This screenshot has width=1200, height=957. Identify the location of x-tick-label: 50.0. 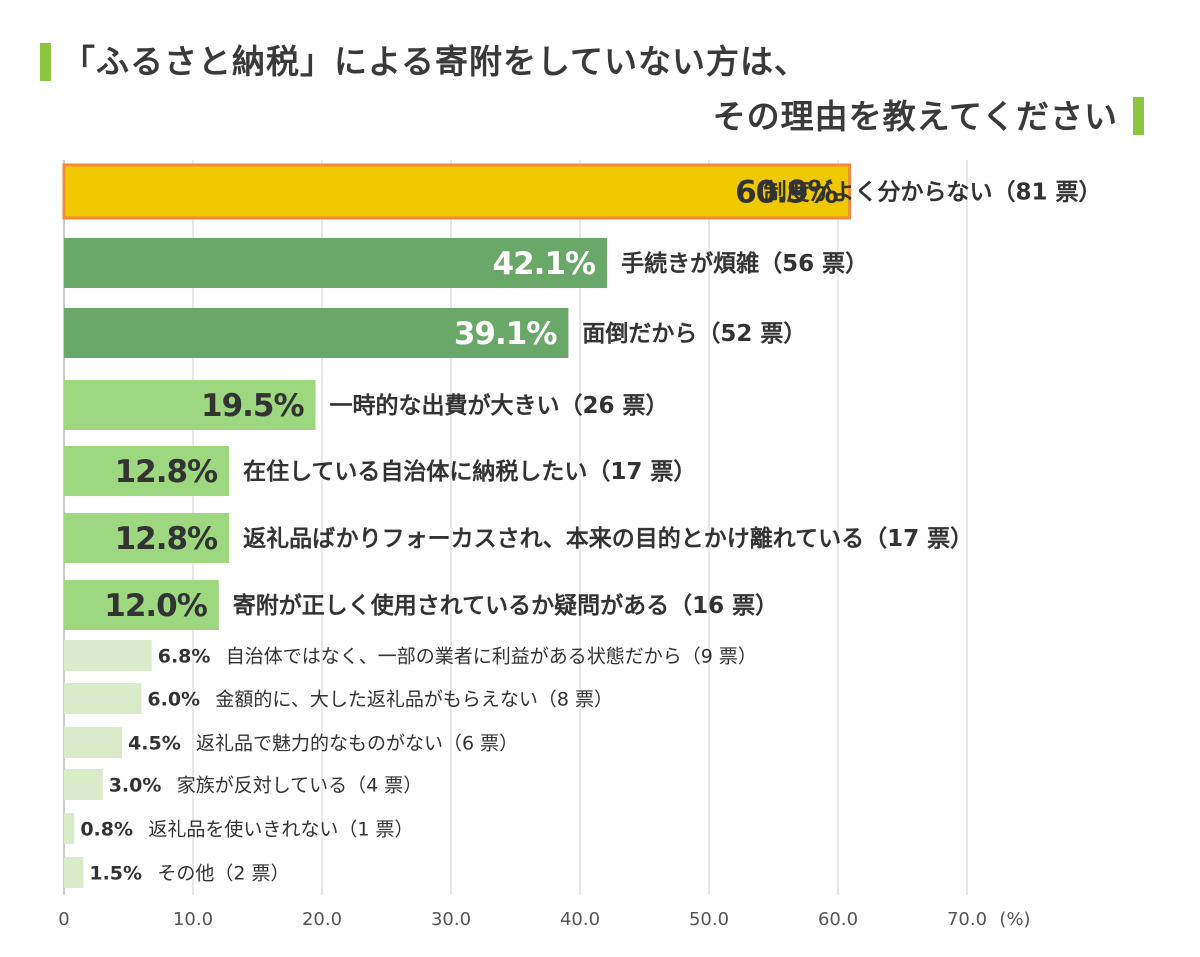
(709, 919).